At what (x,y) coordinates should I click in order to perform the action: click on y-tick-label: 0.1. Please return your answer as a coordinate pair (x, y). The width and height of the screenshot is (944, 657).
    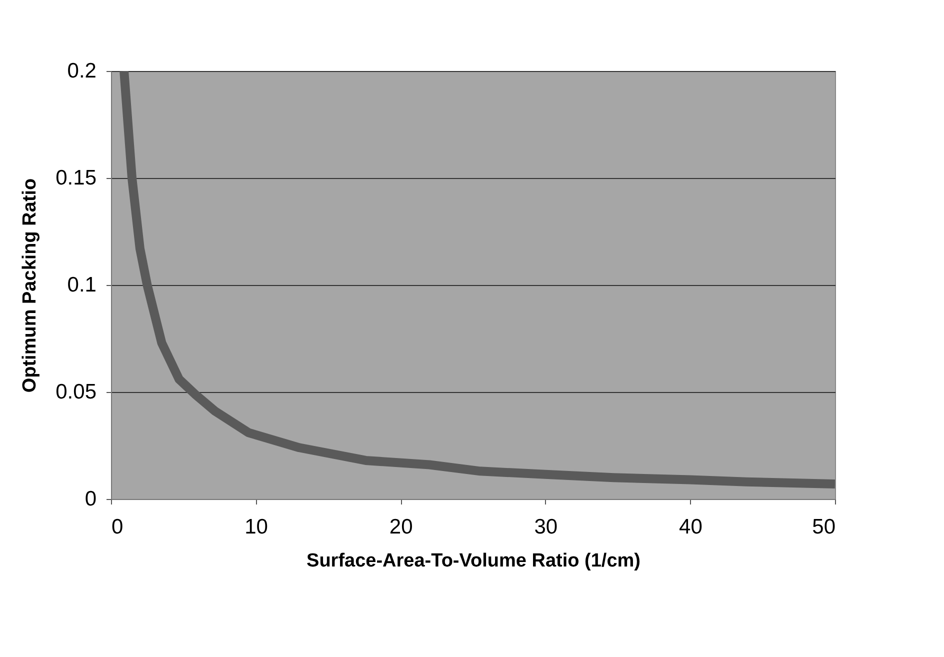
    Looking at the image, I should click on (81, 285).